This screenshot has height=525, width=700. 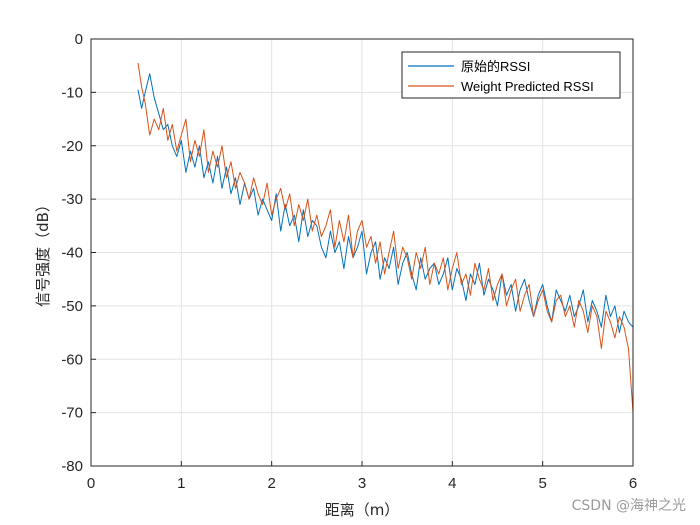 What do you see at coordinates (452, 483) in the screenshot?
I see `x-tick-label: 4` at bounding box center [452, 483].